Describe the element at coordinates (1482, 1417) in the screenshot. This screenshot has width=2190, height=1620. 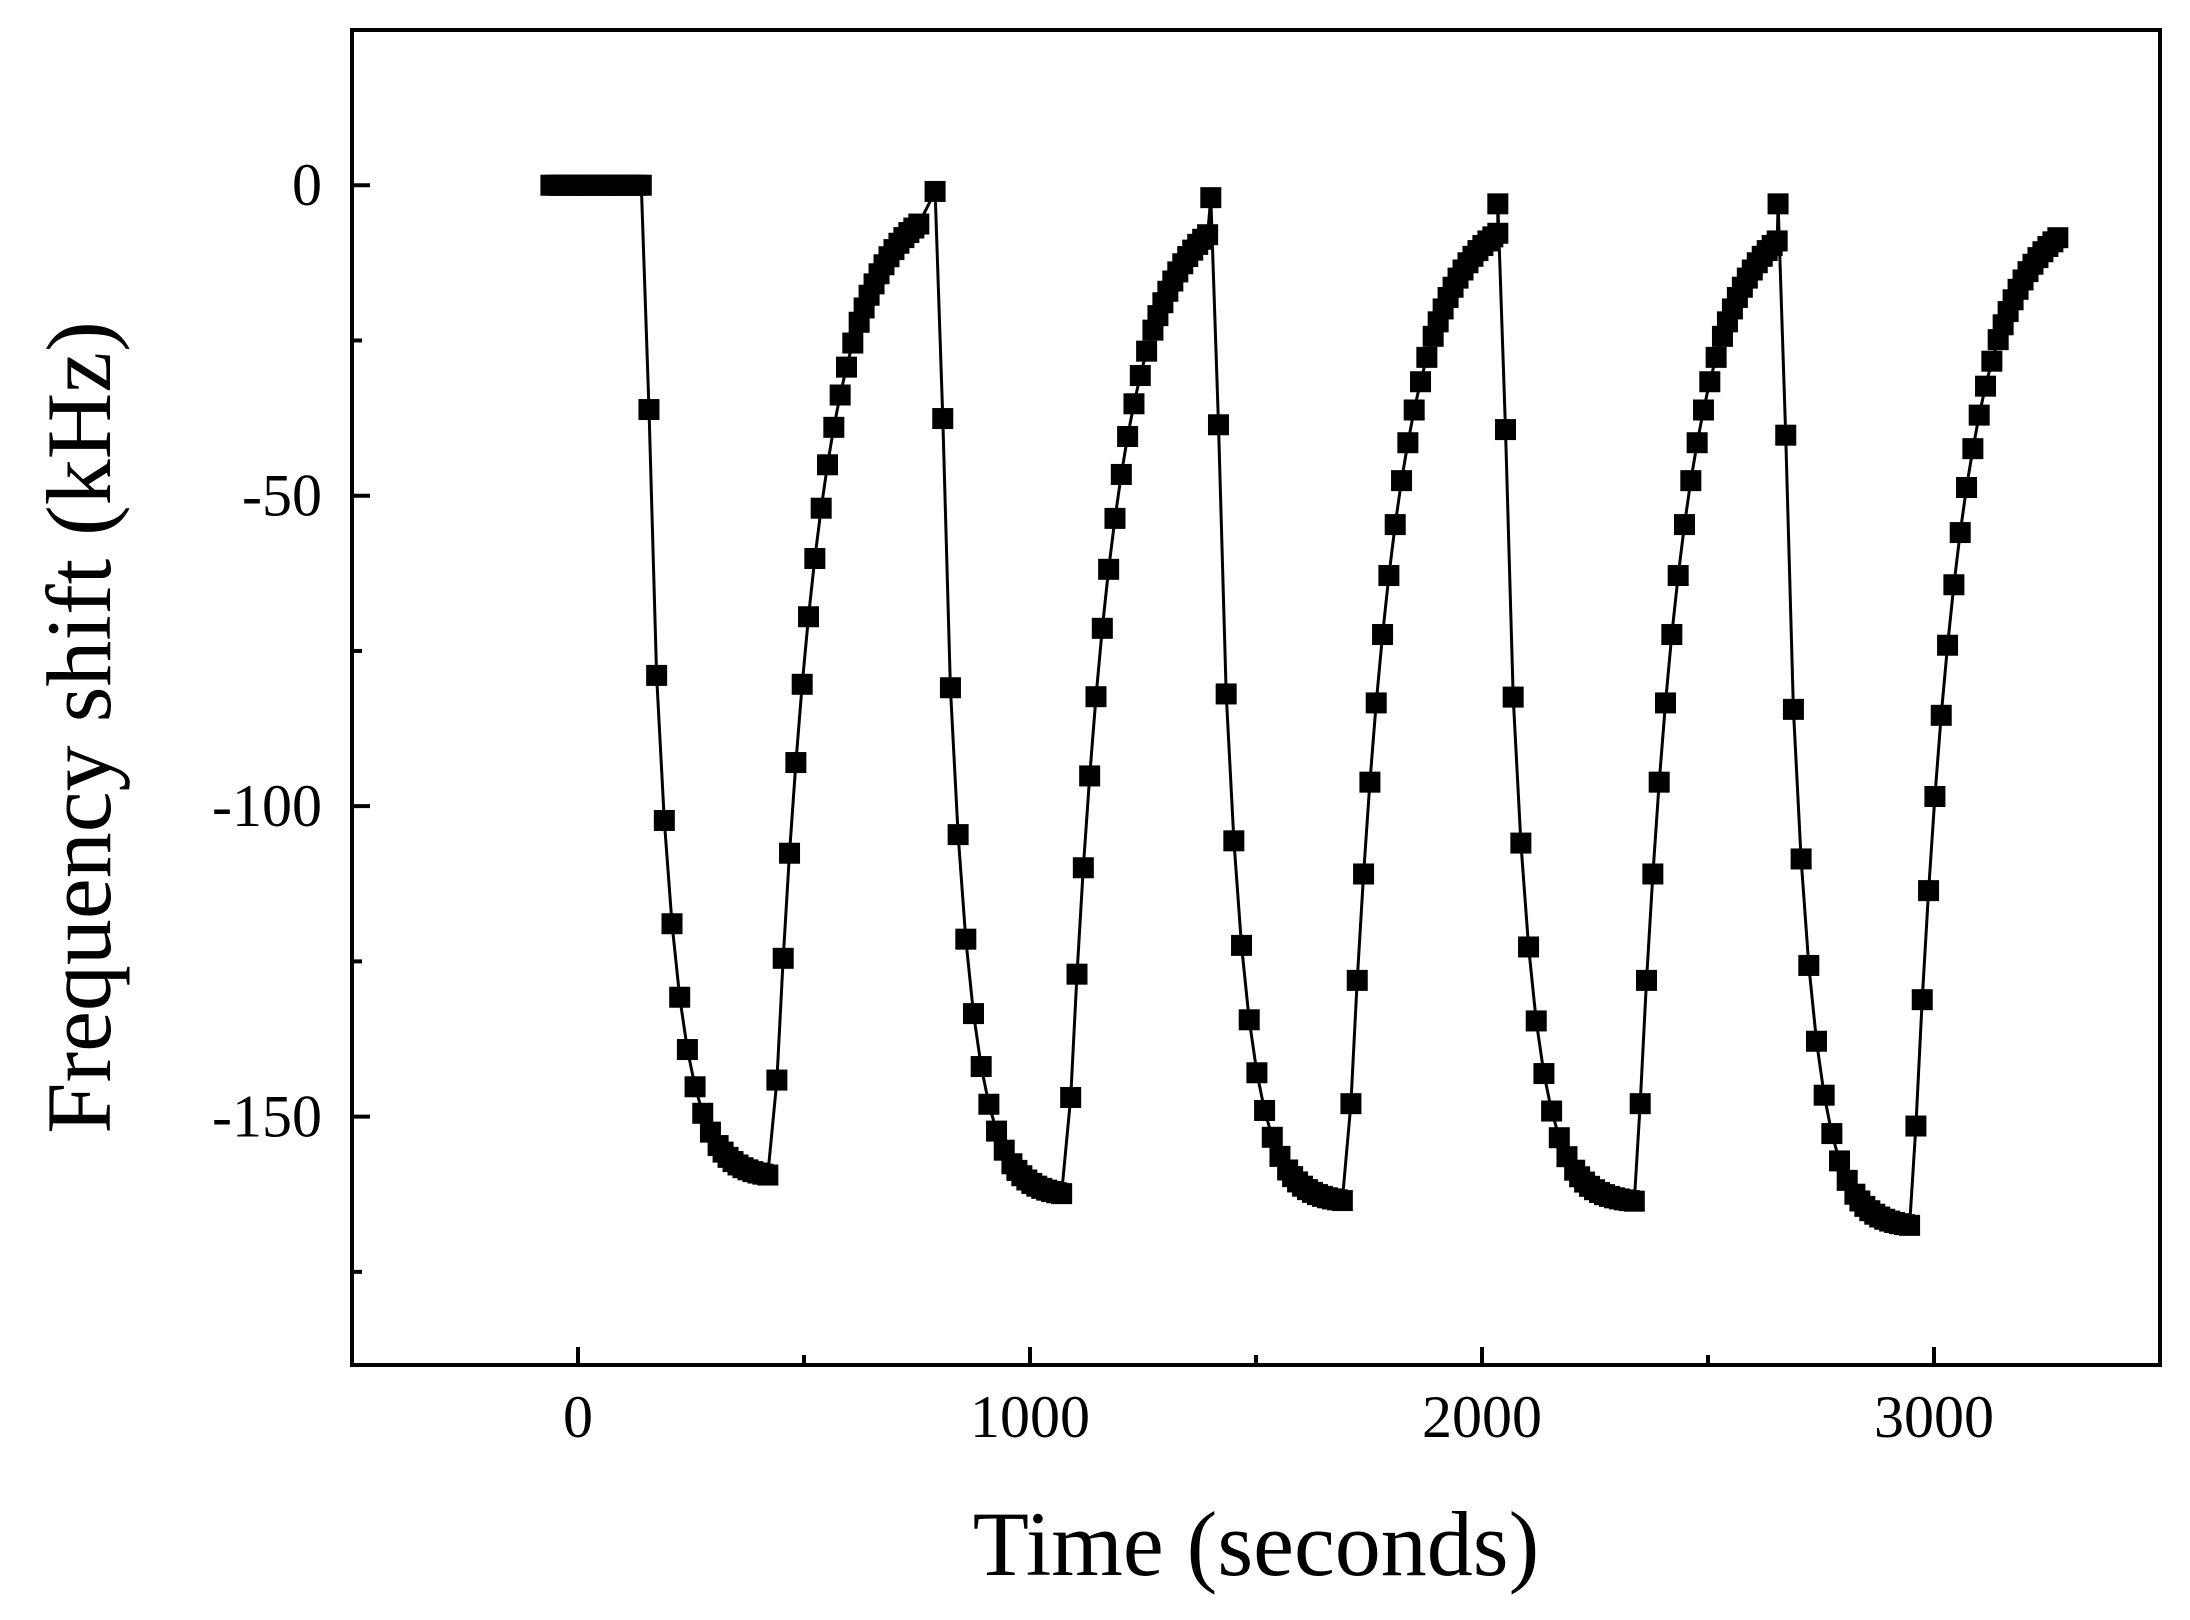
I see `x-tick-label: 2000` at that location.